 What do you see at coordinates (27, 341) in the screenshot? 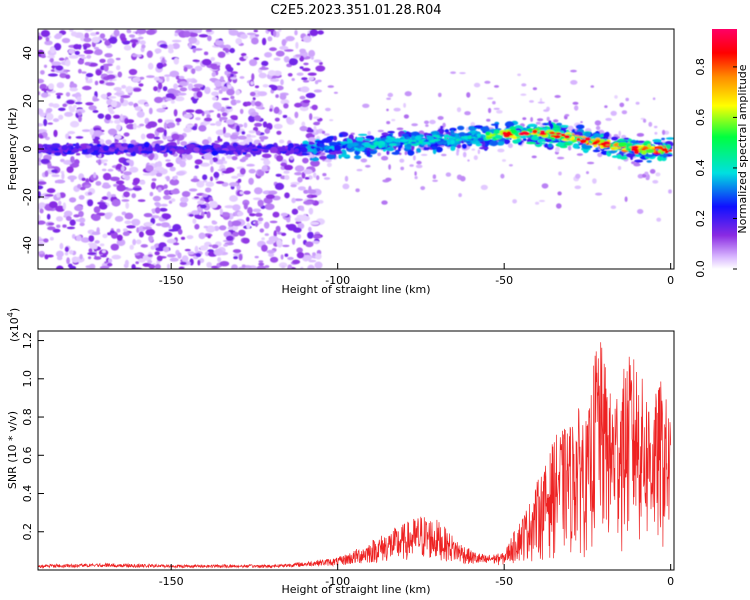
I see `snr-y-tick-label: 1.2` at bounding box center [27, 341].